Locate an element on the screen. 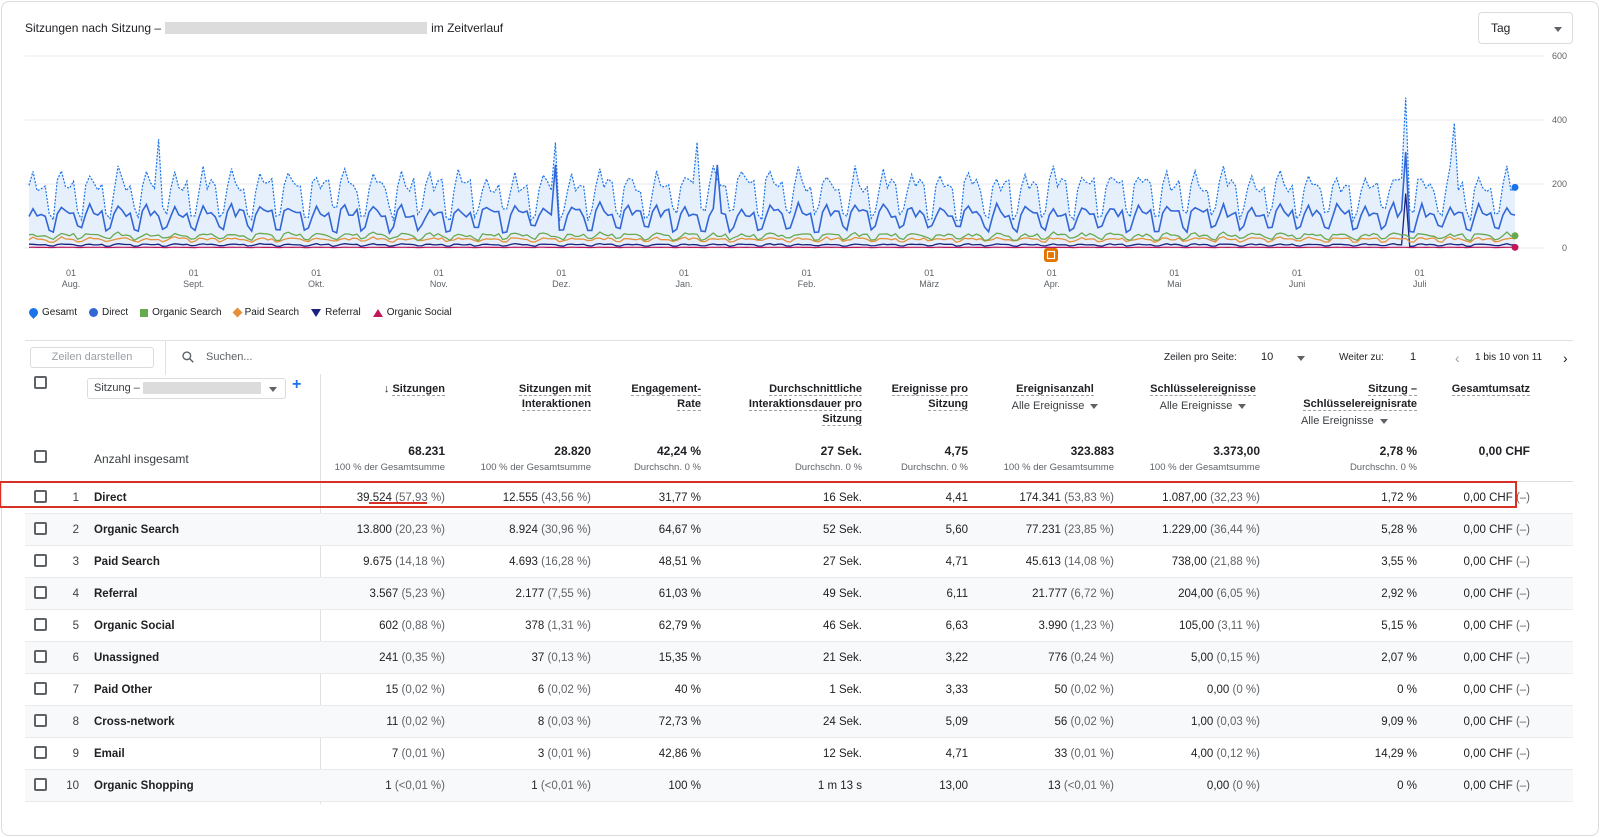  row-number: 8 is located at coordinates (75, 722).